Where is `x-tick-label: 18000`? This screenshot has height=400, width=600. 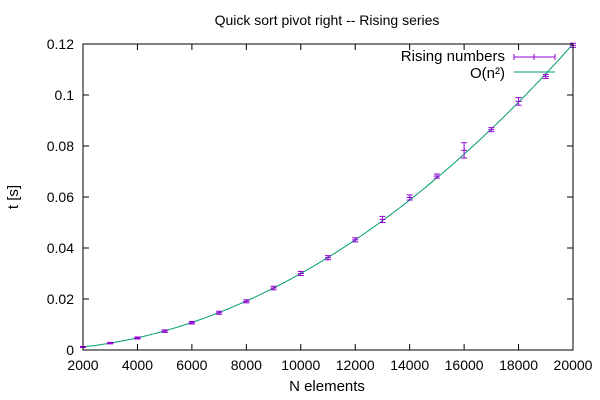 x-tick-label: 18000 is located at coordinates (518, 365).